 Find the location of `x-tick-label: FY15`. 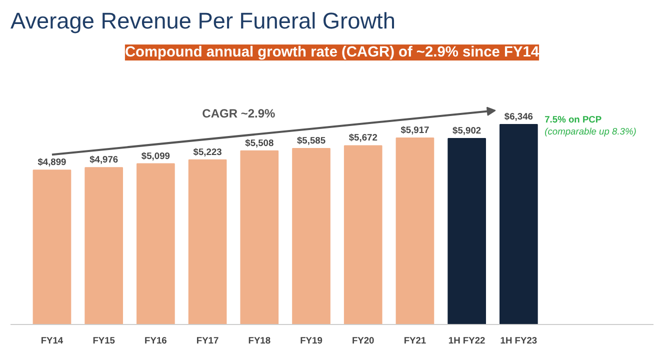

x-tick-label: FY15 is located at coordinates (103, 341).